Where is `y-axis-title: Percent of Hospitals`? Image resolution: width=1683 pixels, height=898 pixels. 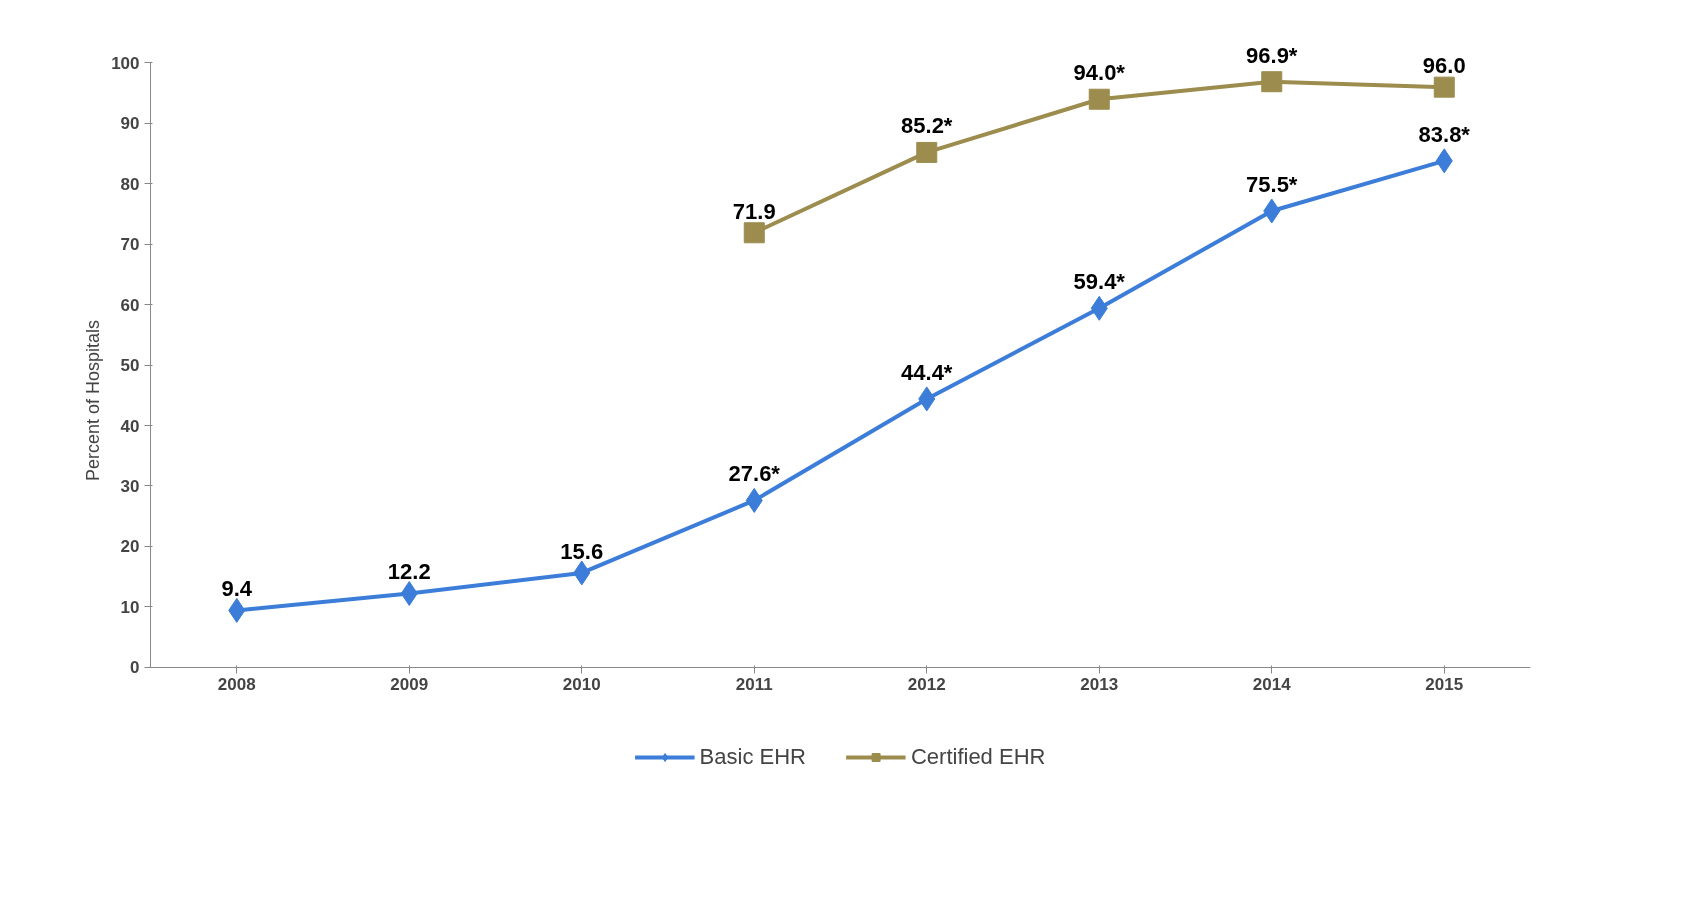
y-axis-title: Percent of Hospitals is located at coordinates (93, 400).